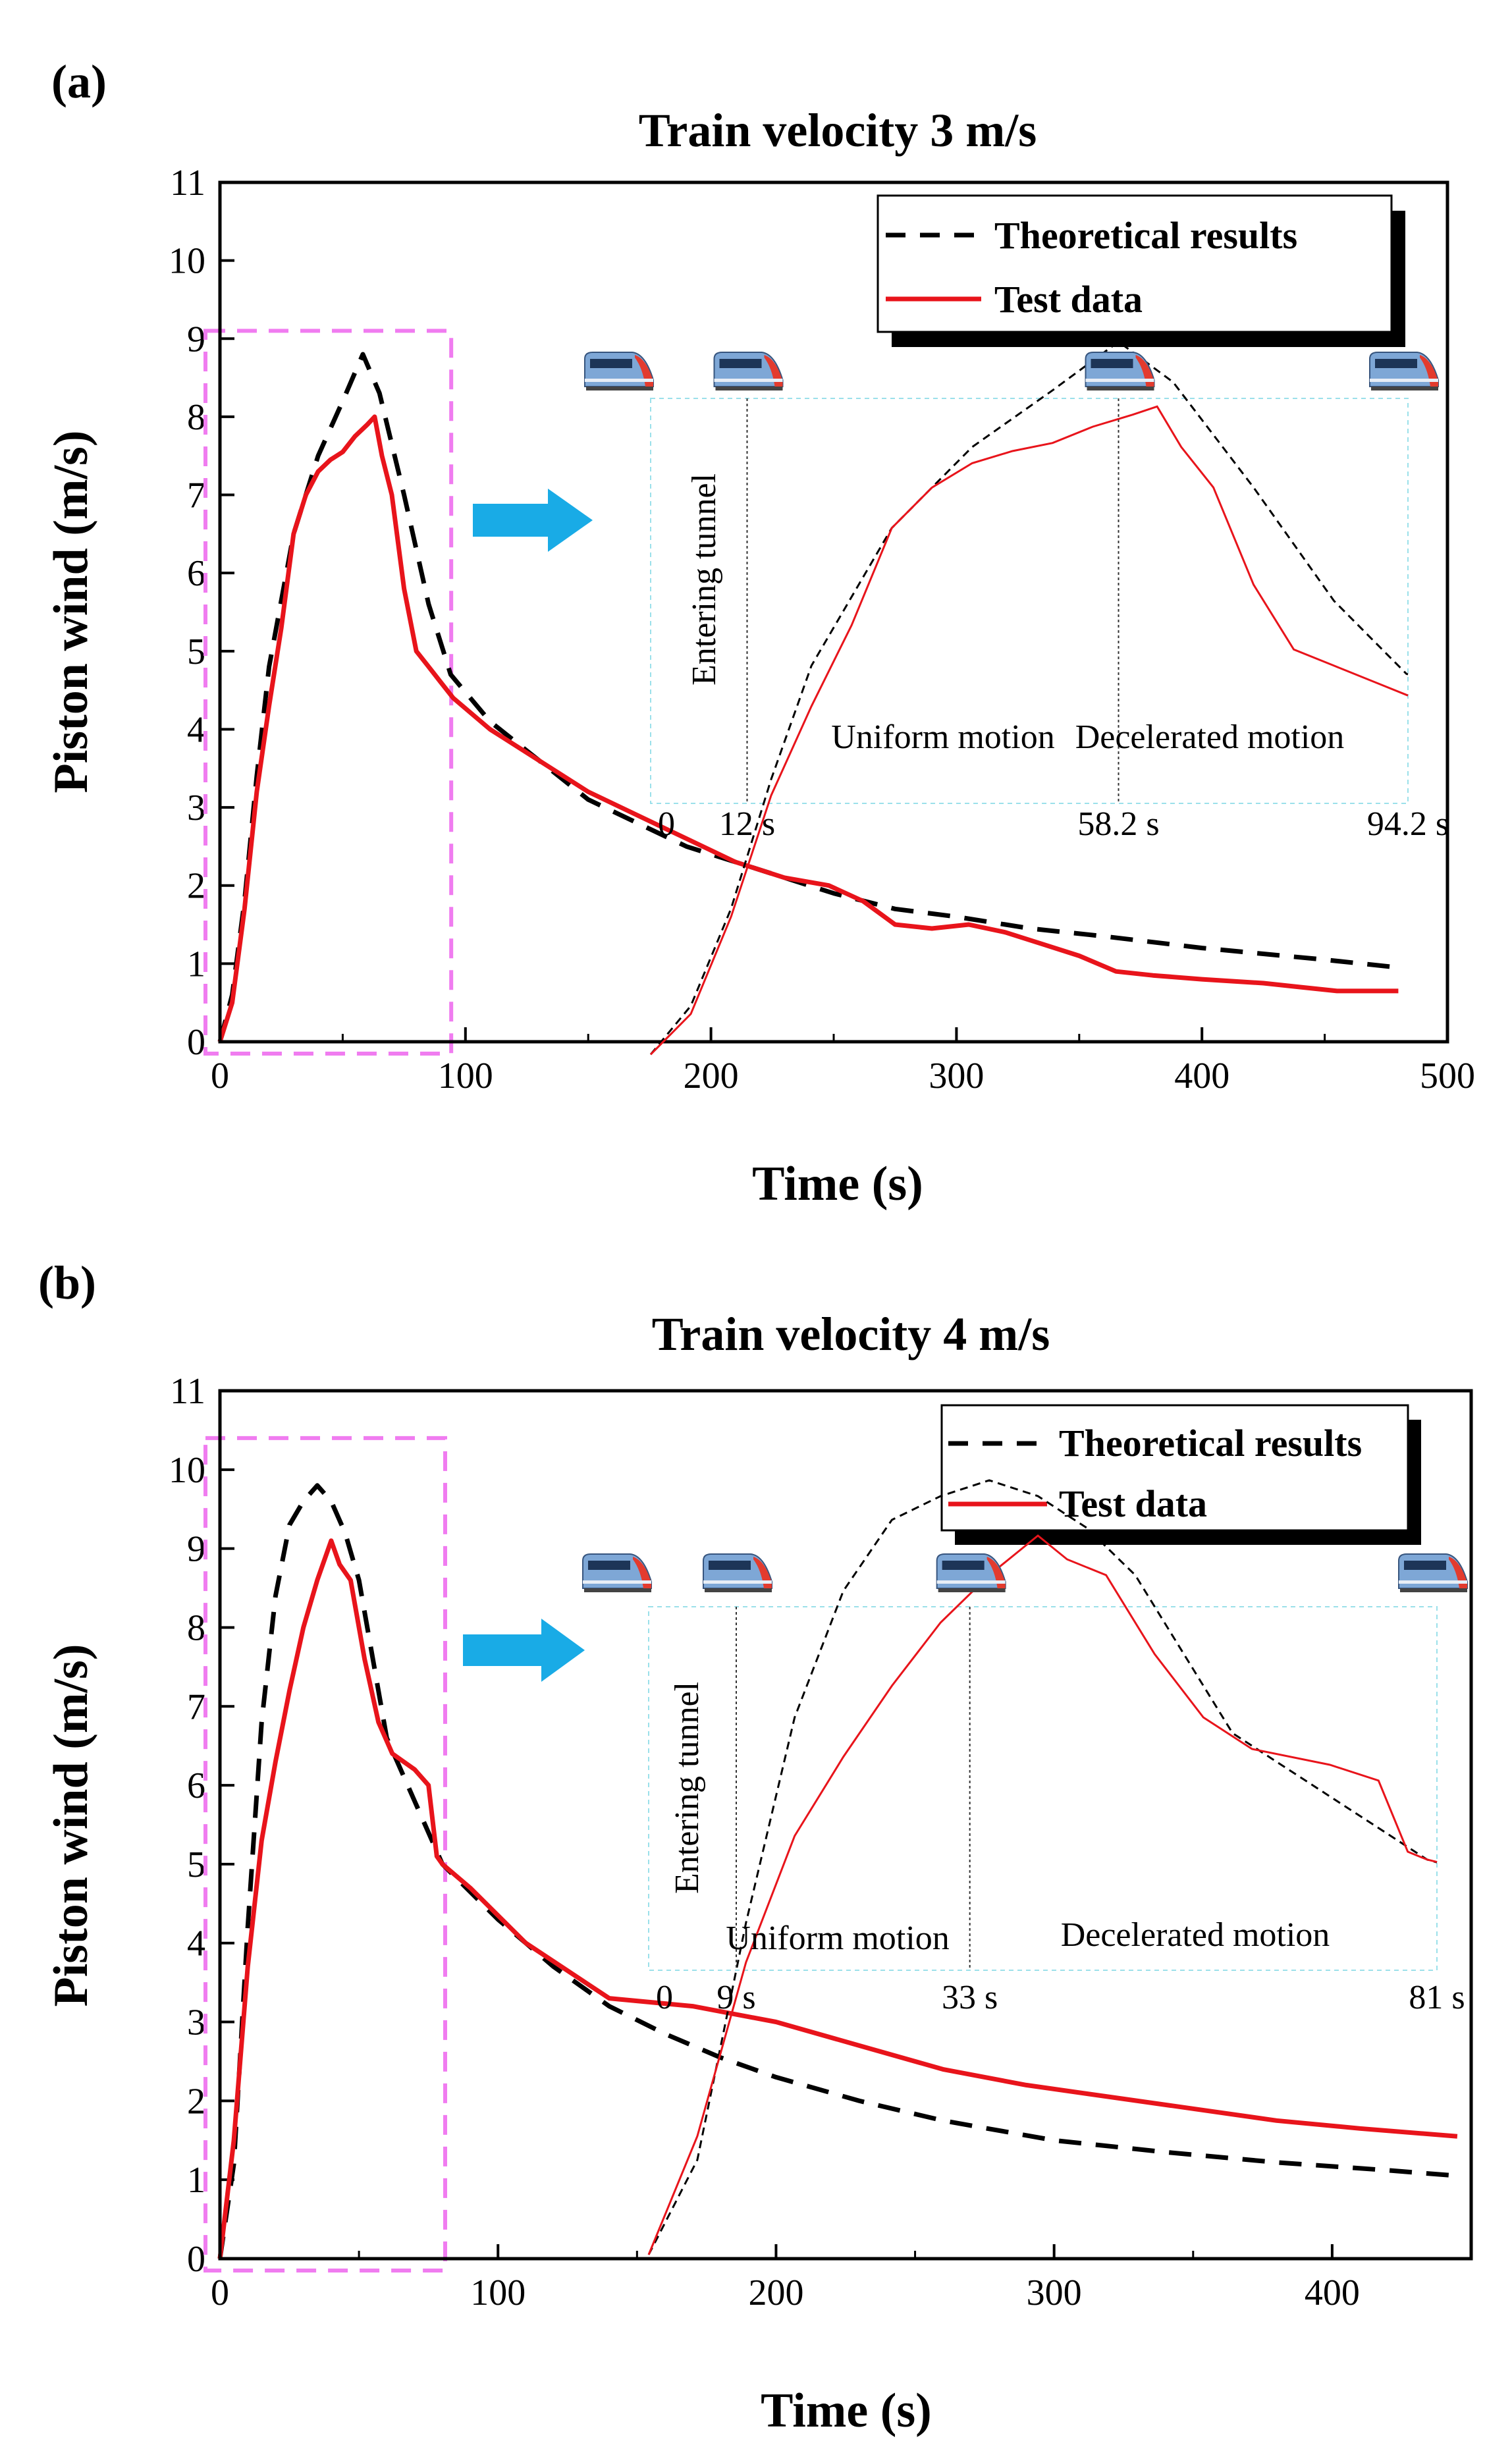 This screenshot has width=1512, height=2447. What do you see at coordinates (1448, 1076) in the screenshot?
I see `x-tick-label: 500` at bounding box center [1448, 1076].